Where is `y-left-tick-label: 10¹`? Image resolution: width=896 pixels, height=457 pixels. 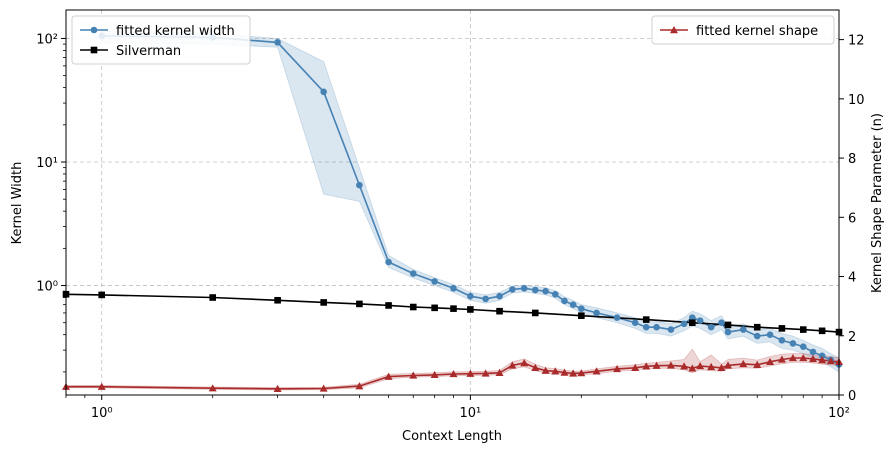
y-left-tick-label: 10¹ is located at coordinates (47, 163).